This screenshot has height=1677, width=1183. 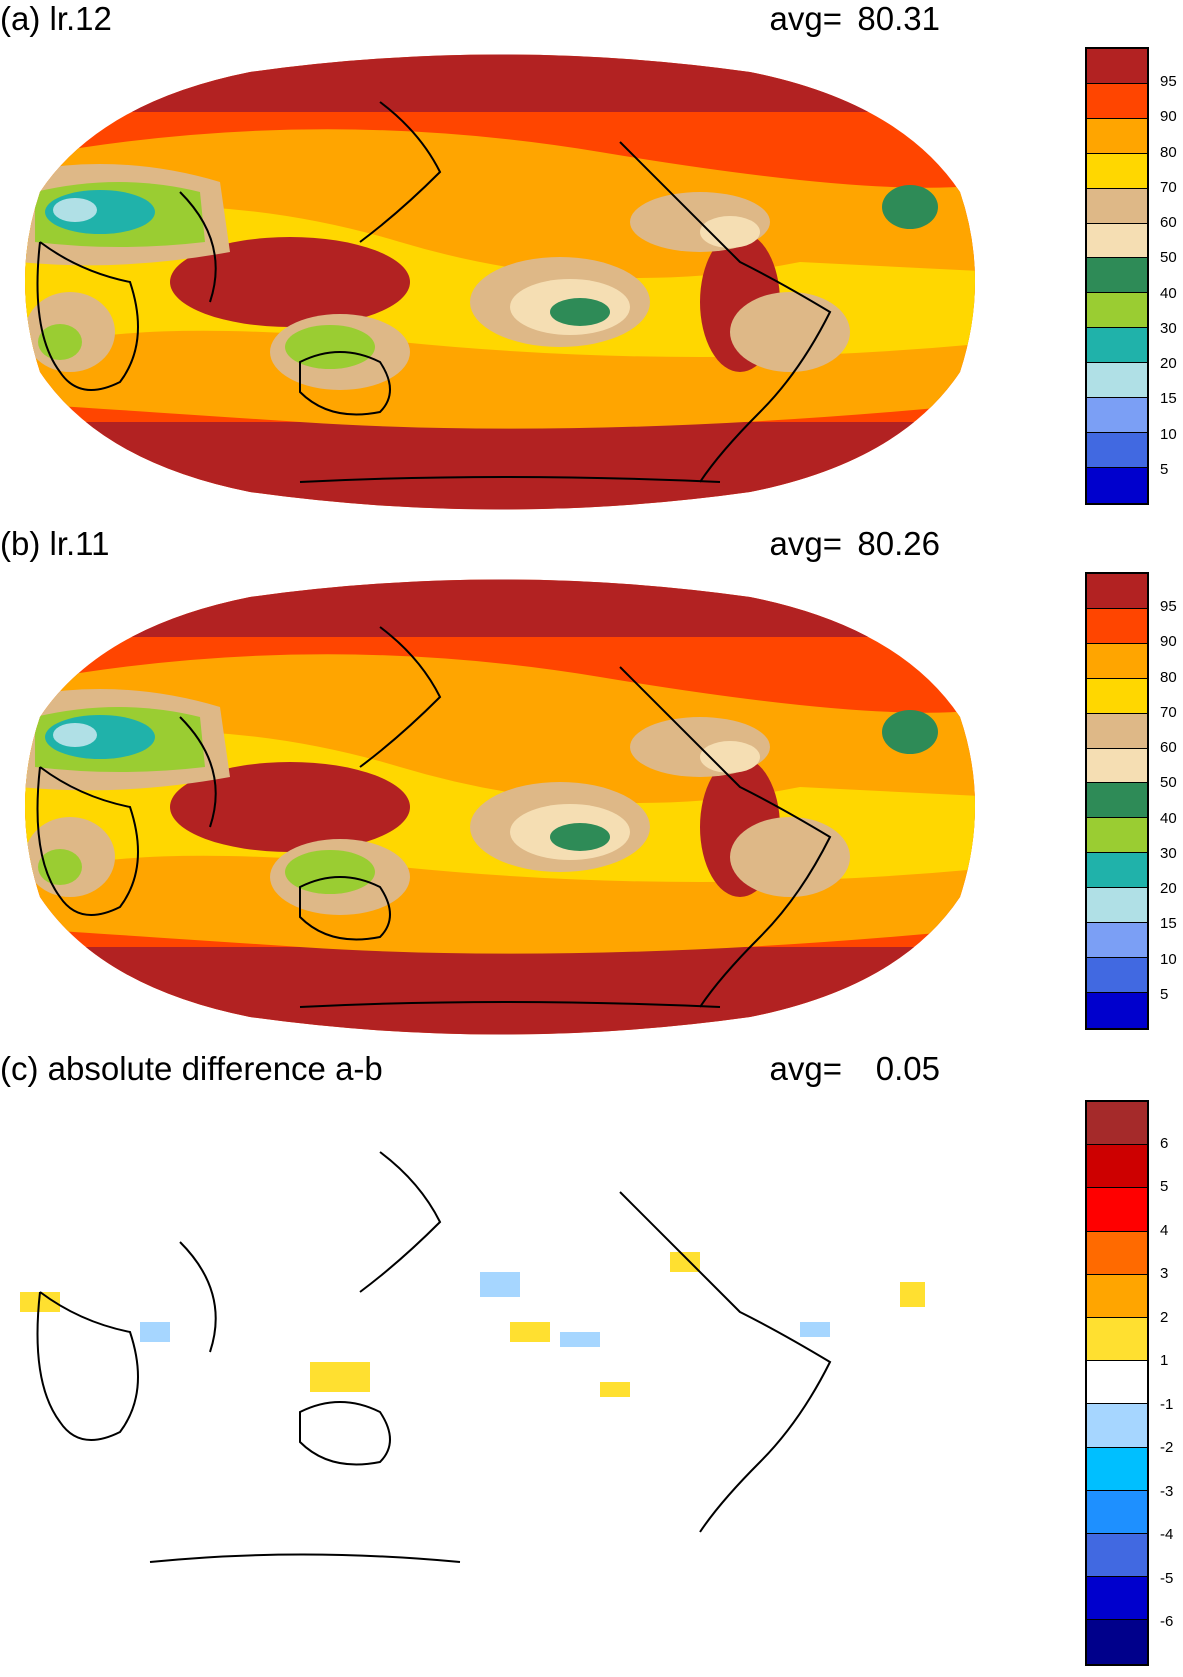 What do you see at coordinates (1167, 1448) in the screenshot?
I see `colorbar-tick-label: -2` at bounding box center [1167, 1448].